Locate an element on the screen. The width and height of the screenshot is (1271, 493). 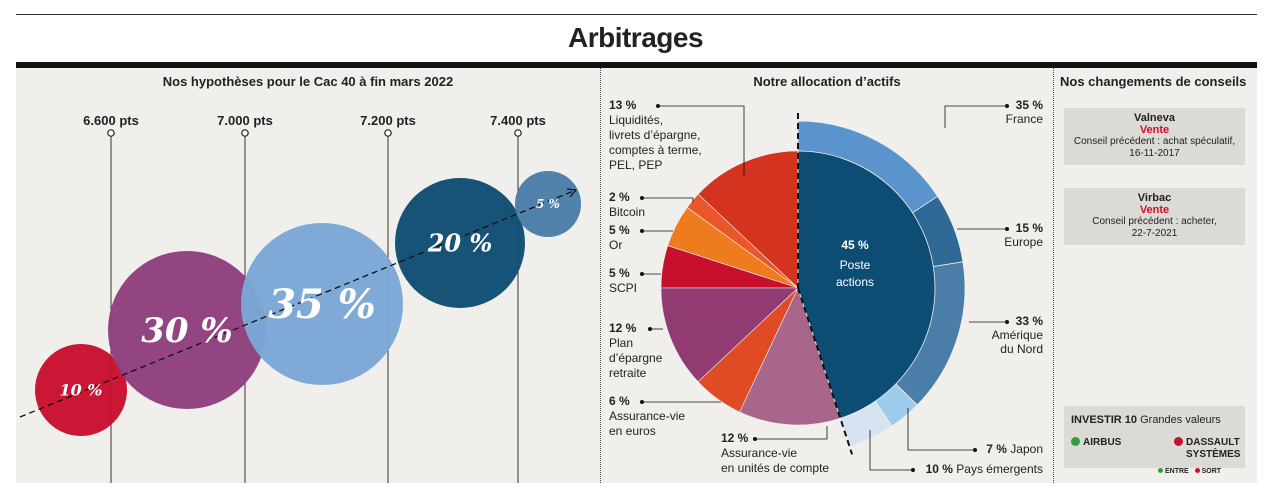
bubble-label: 10 % is located at coordinates (80, 390).